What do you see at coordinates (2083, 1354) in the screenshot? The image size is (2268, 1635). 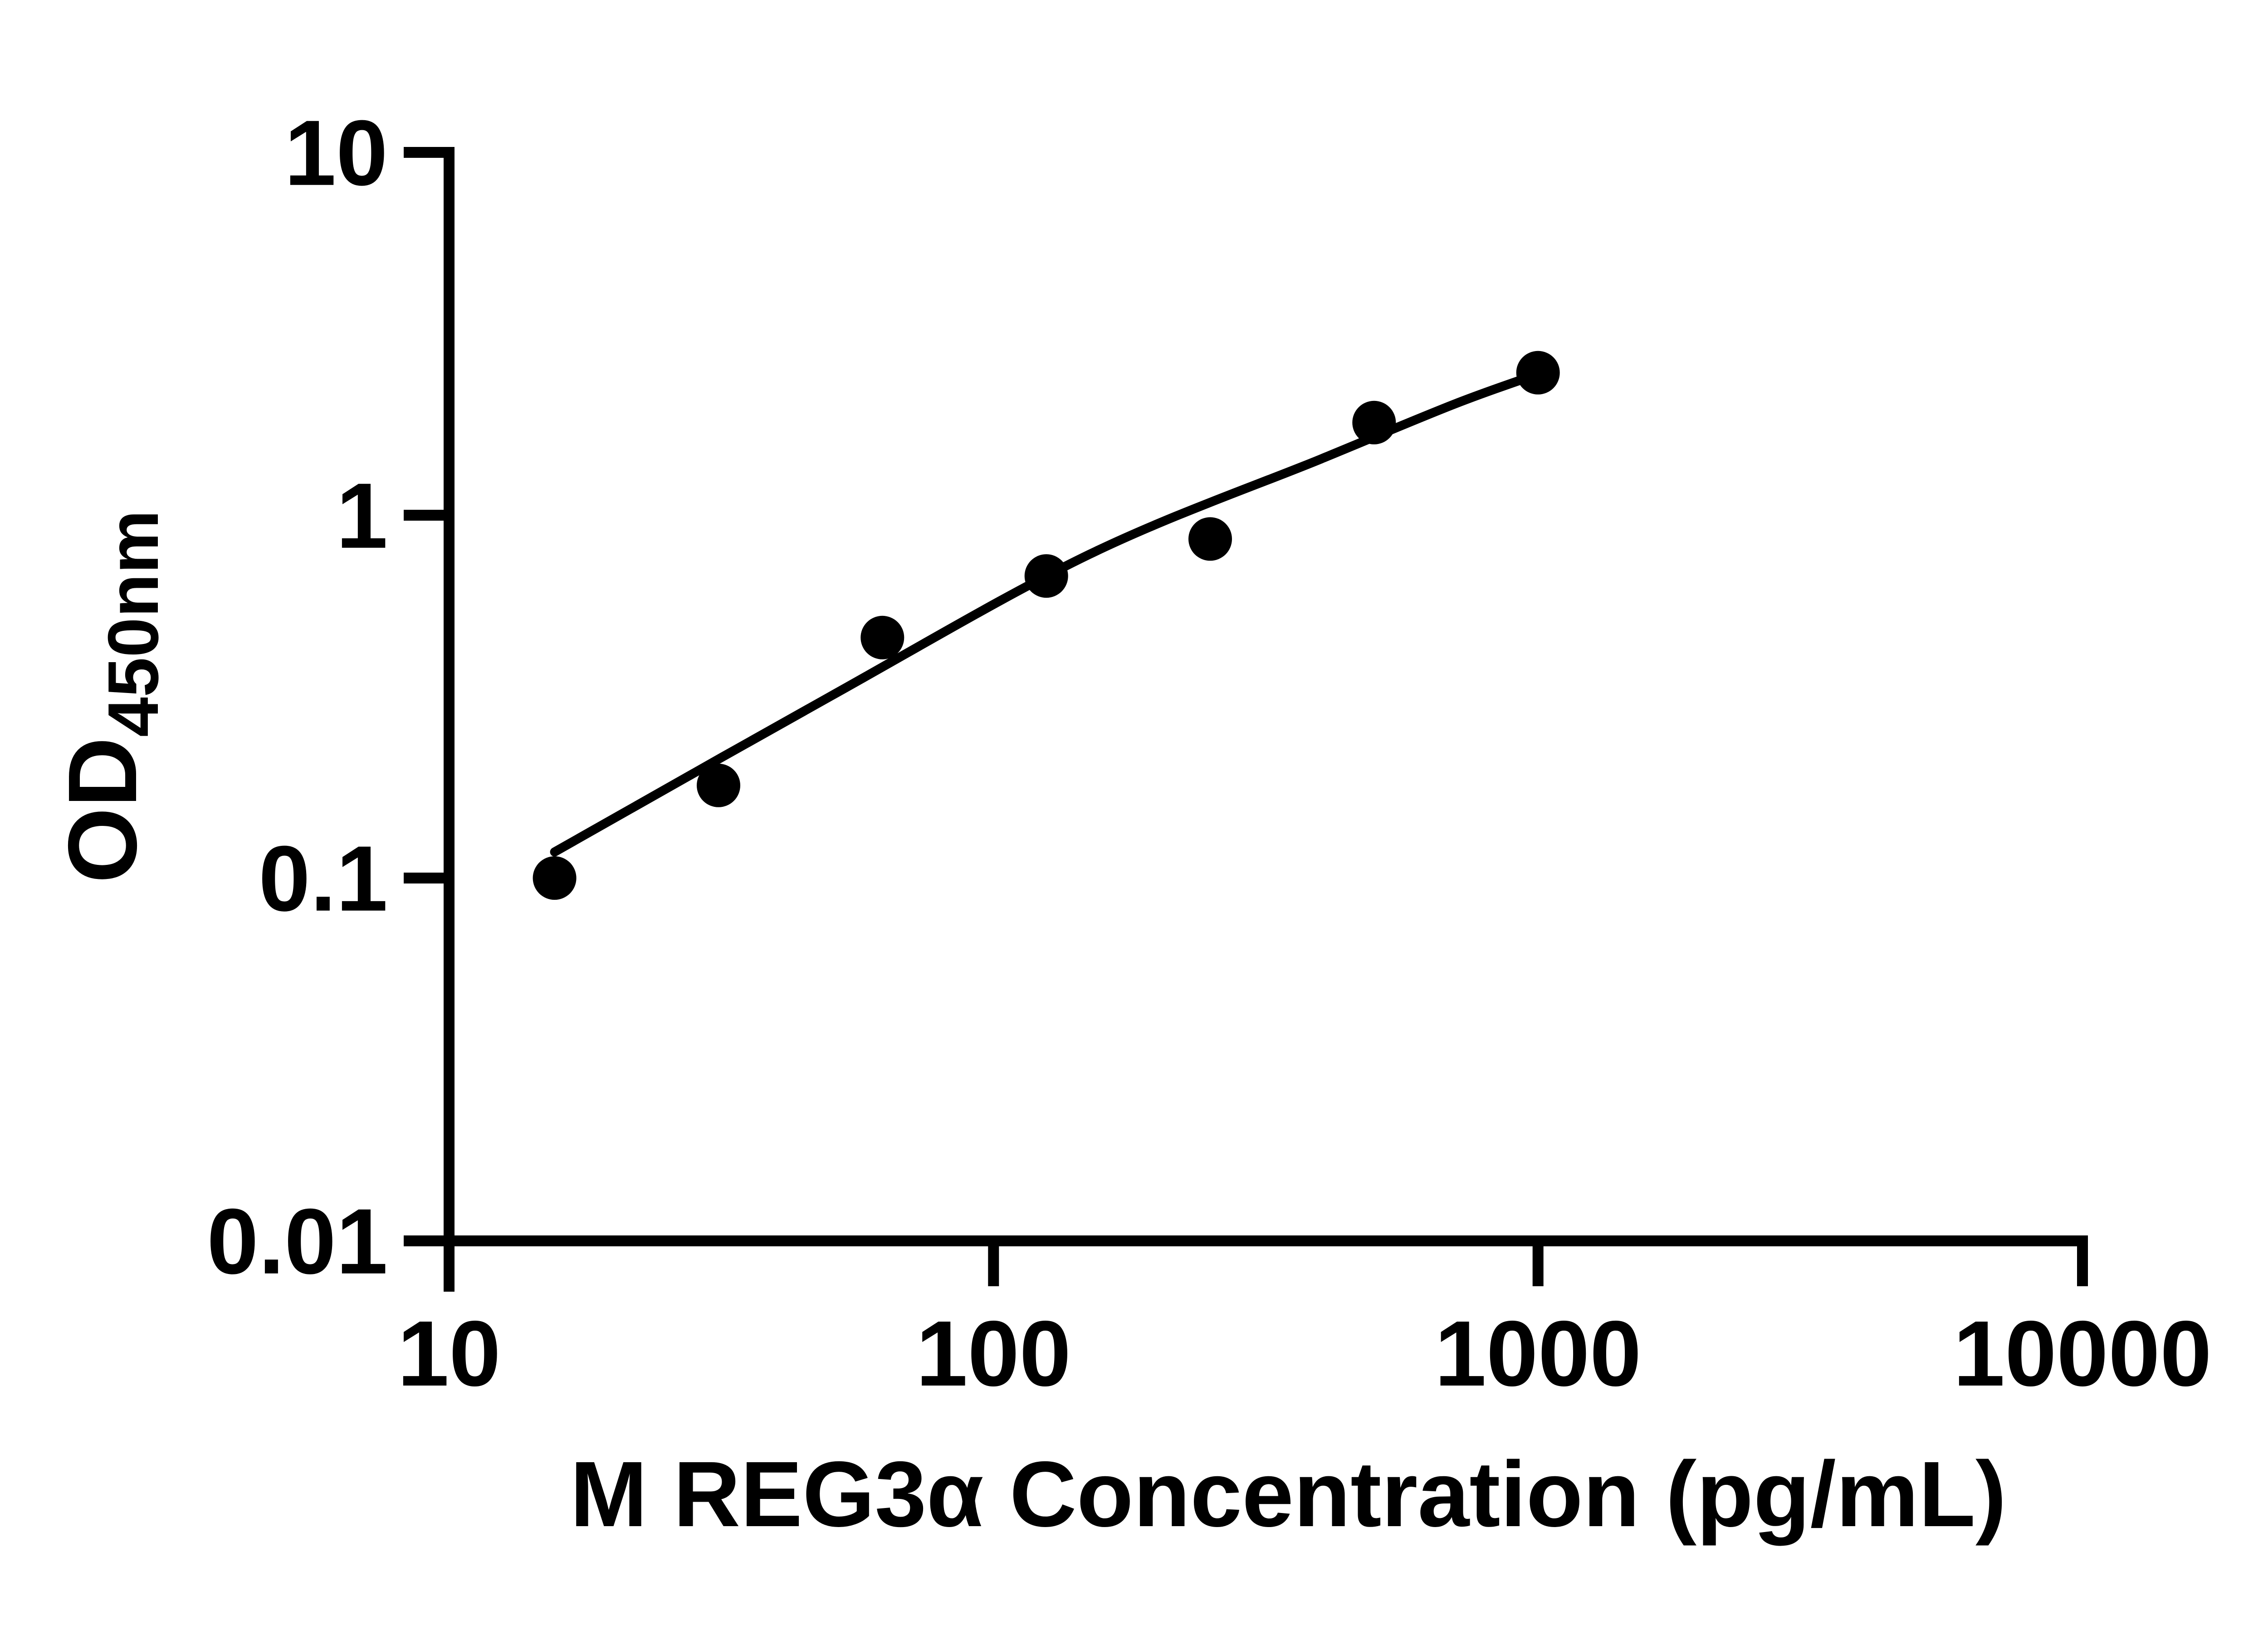 I see `x-tick-label: 10000` at bounding box center [2083, 1354].